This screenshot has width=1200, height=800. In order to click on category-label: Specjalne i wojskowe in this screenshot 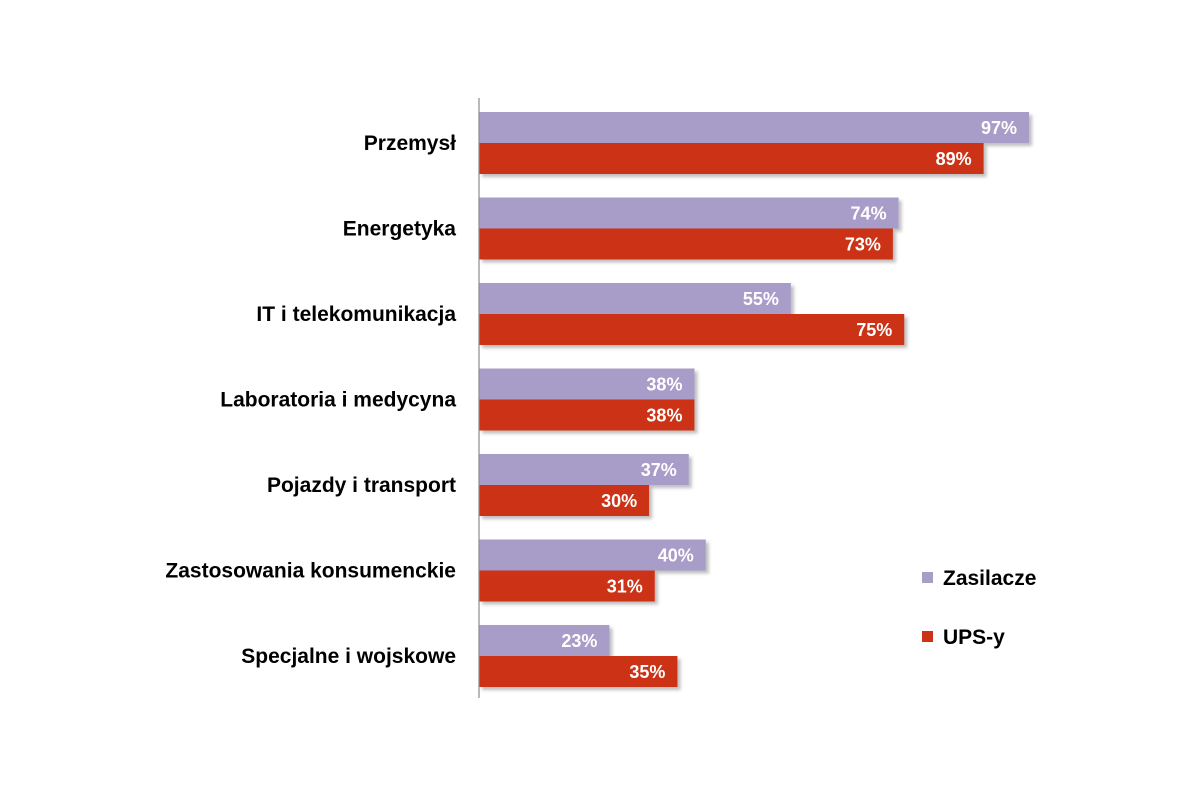, I will do `click(348, 656)`.